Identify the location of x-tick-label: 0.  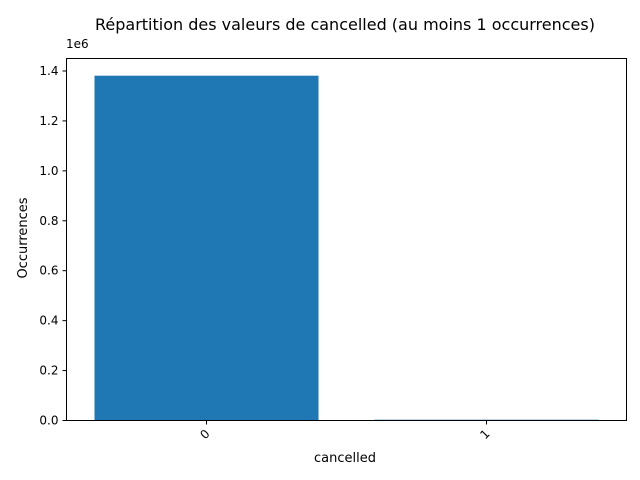
(204, 434).